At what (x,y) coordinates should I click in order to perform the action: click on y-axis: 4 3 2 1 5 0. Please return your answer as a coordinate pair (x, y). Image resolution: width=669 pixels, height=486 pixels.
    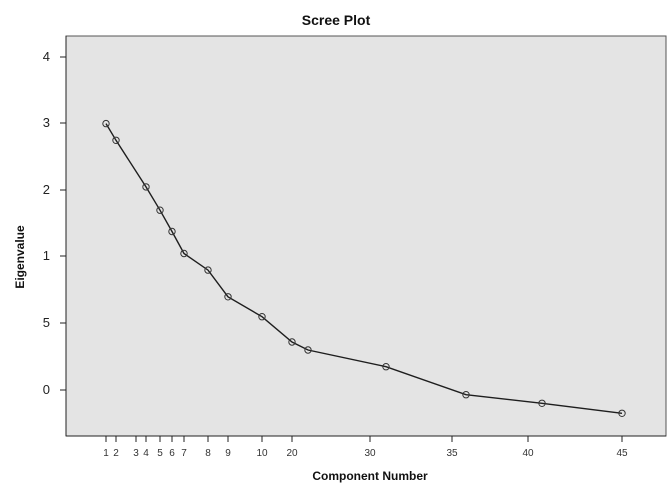
    Looking at the image, I should click on (55, 236).